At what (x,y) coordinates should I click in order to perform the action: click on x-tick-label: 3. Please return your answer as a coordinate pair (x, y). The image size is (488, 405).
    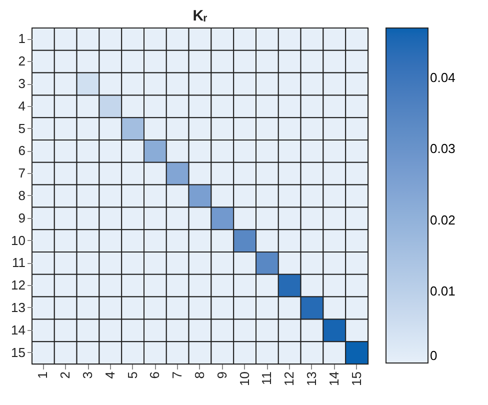
    Looking at the image, I should click on (87, 375).